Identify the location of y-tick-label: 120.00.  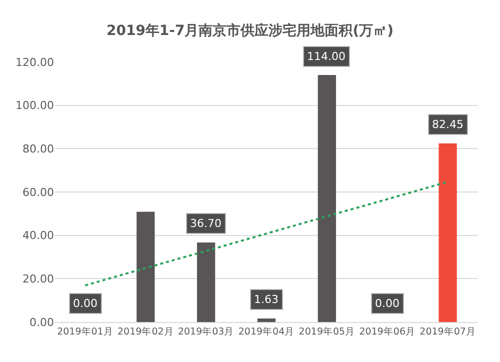
(35, 62).